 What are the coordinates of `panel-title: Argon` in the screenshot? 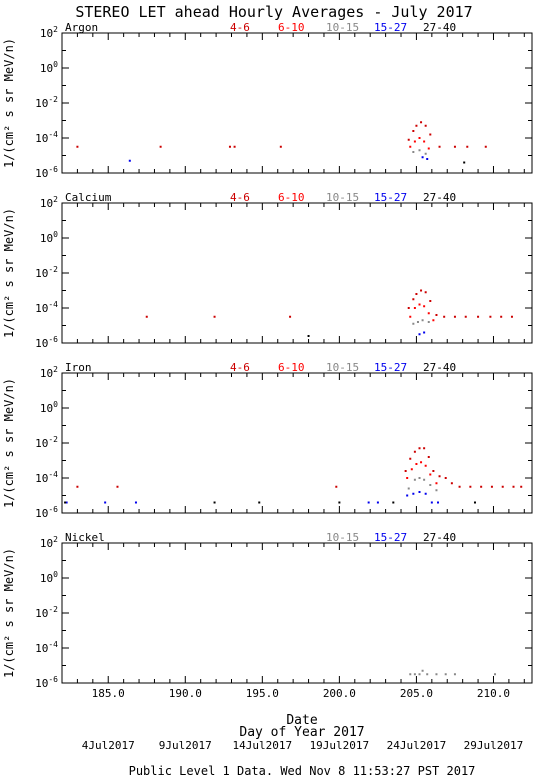 It's located at (81, 27).